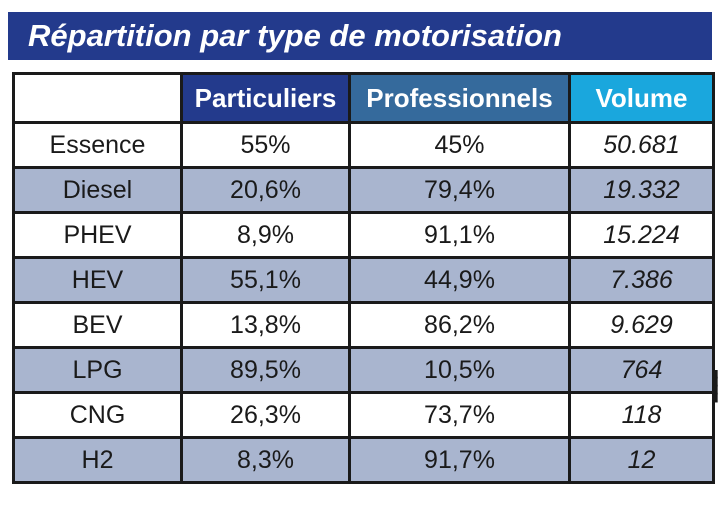 The height and width of the screenshot is (520, 720). Describe the element at coordinates (97, 190) in the screenshot. I see `cell-type: Diesel` at that location.